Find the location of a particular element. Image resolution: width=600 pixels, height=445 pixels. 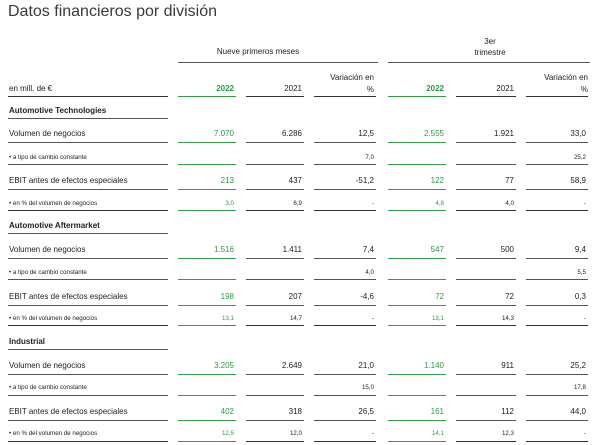

cell-2021-a: 437 is located at coordinates (295, 180).